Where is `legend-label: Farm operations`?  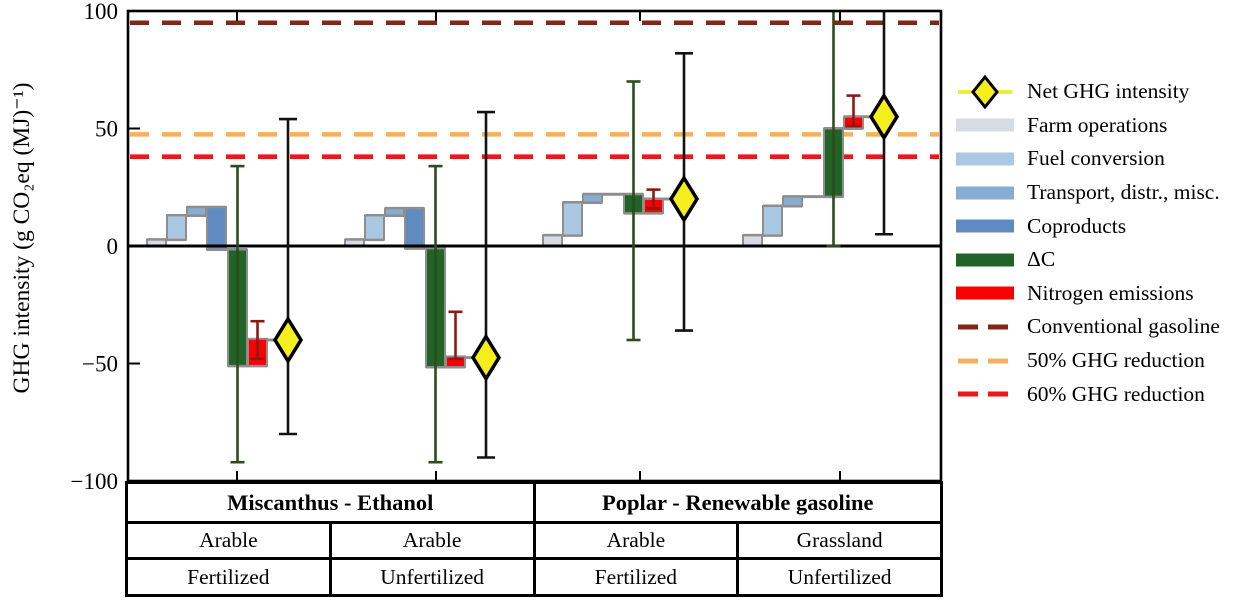 legend-label: Farm operations is located at coordinates (1097, 124).